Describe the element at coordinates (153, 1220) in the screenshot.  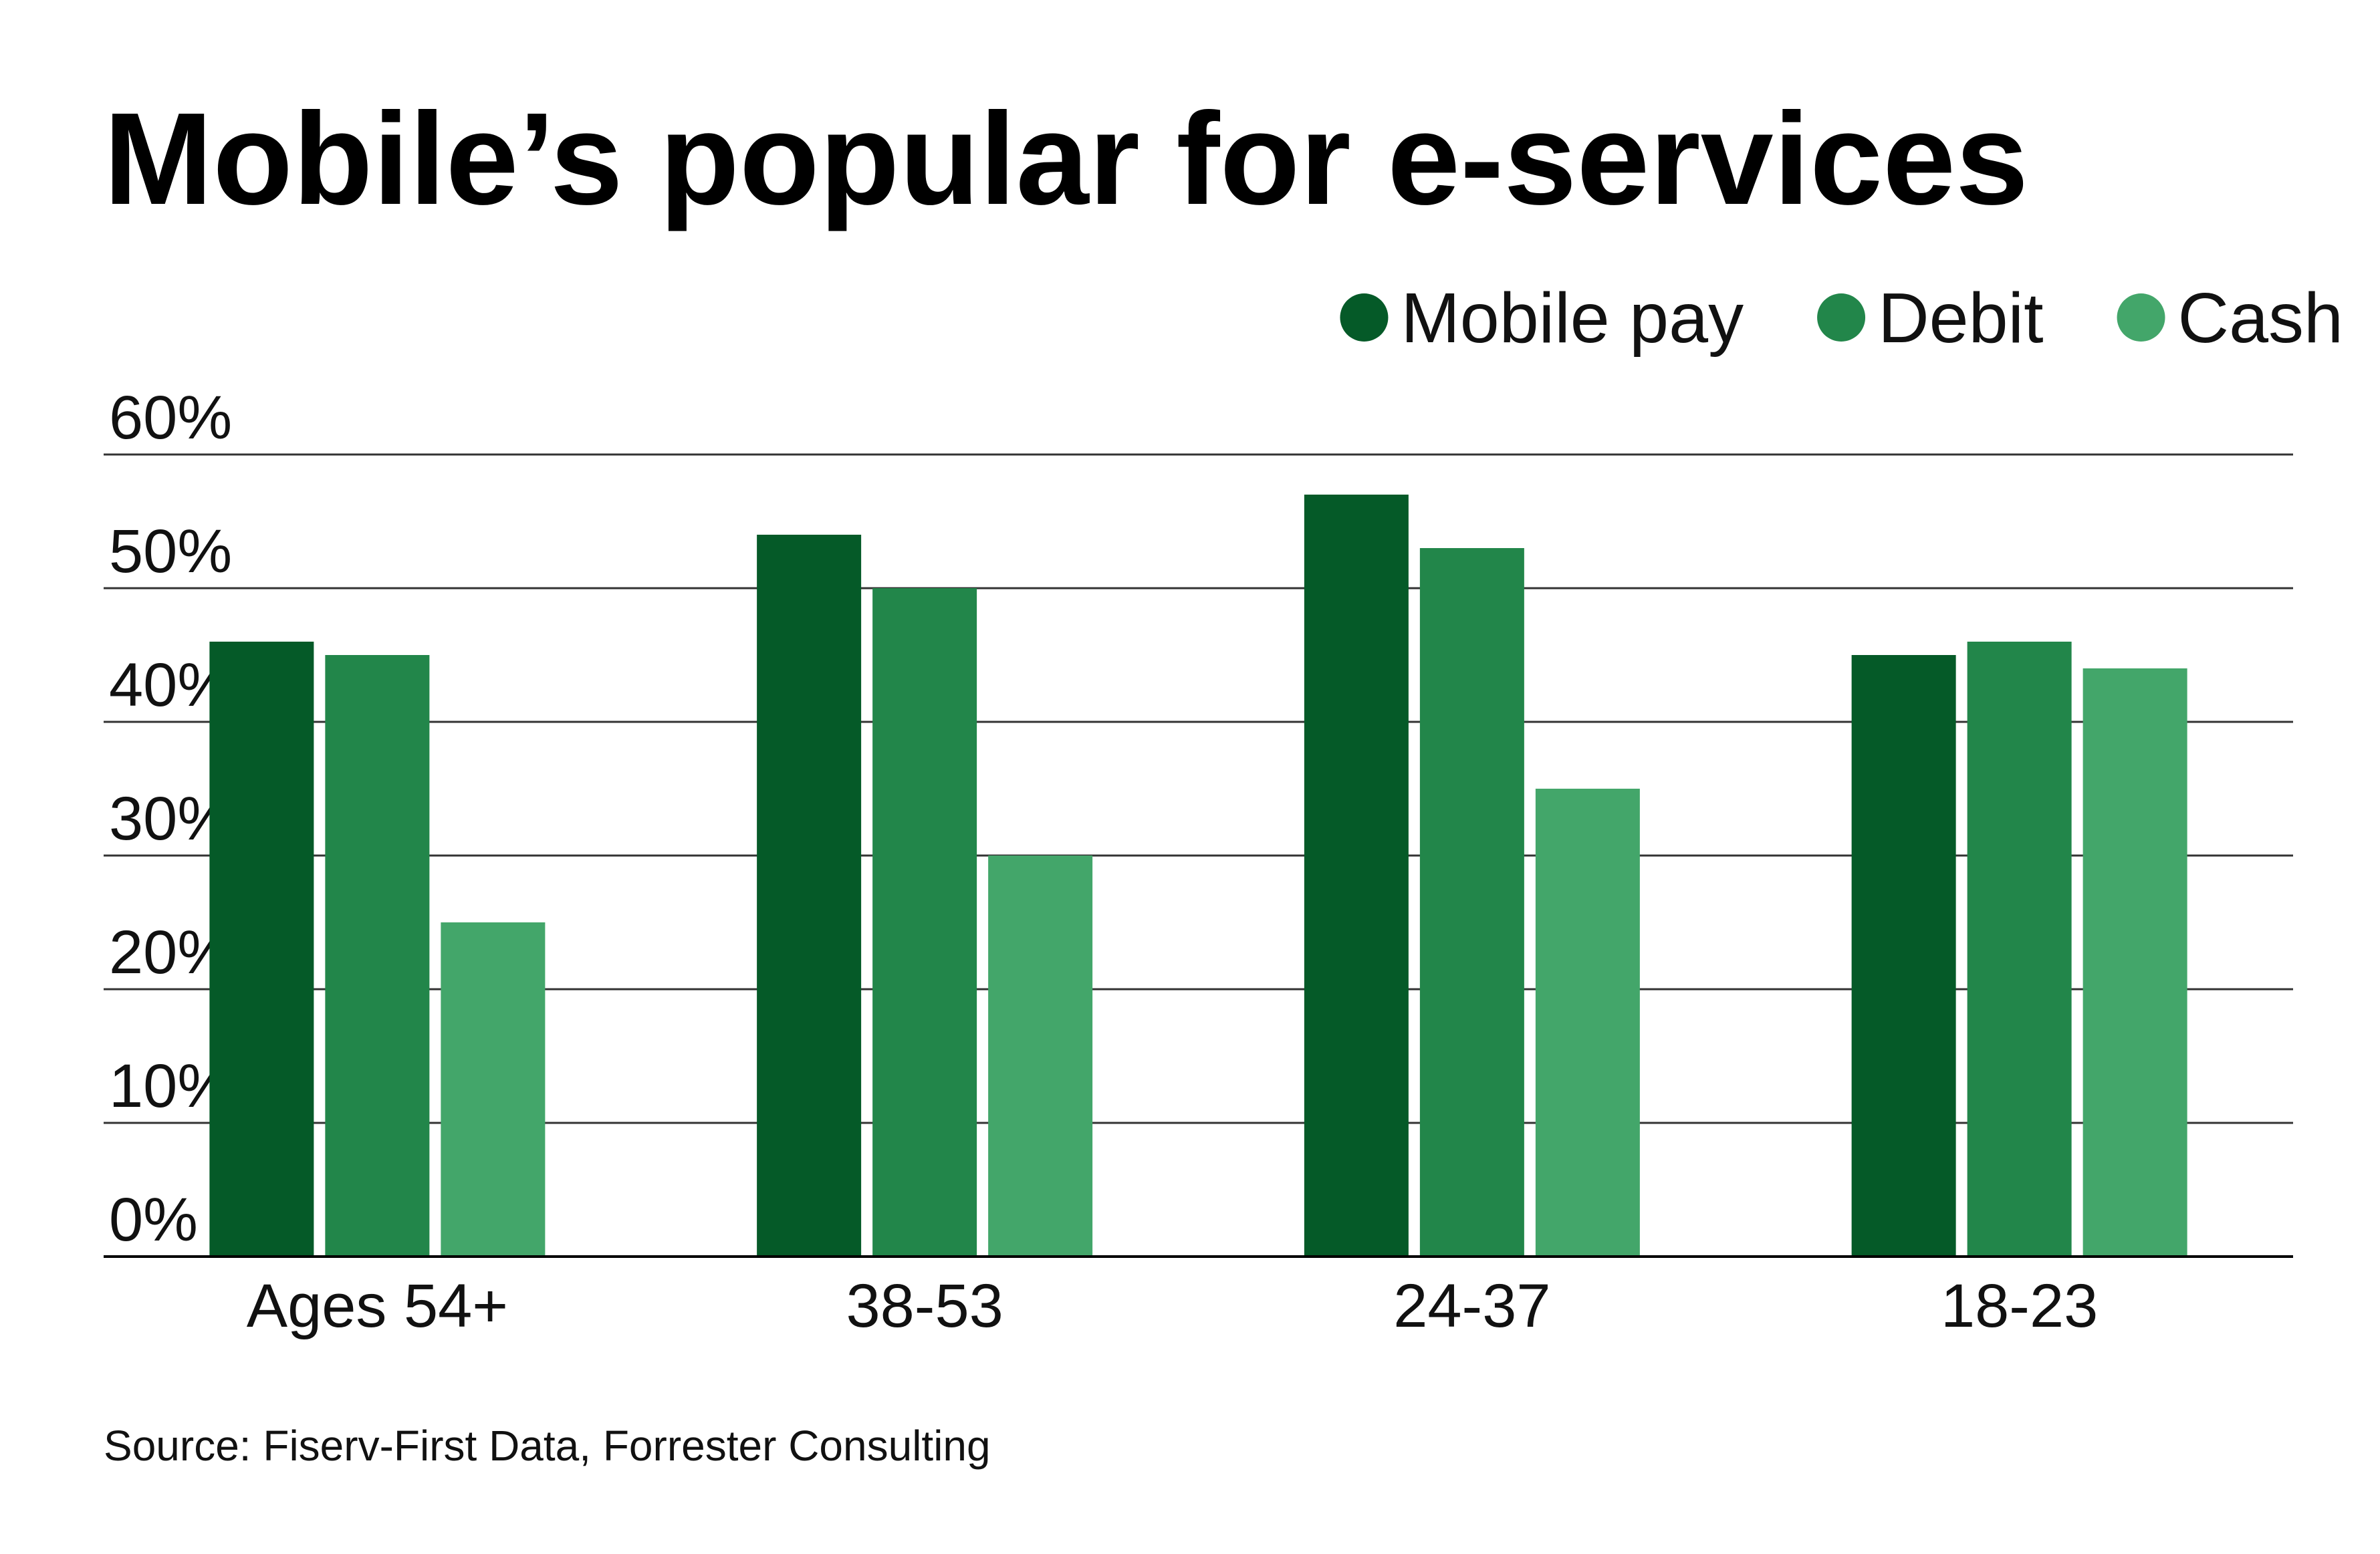
I see `y-tick-label: 0%` at that location.